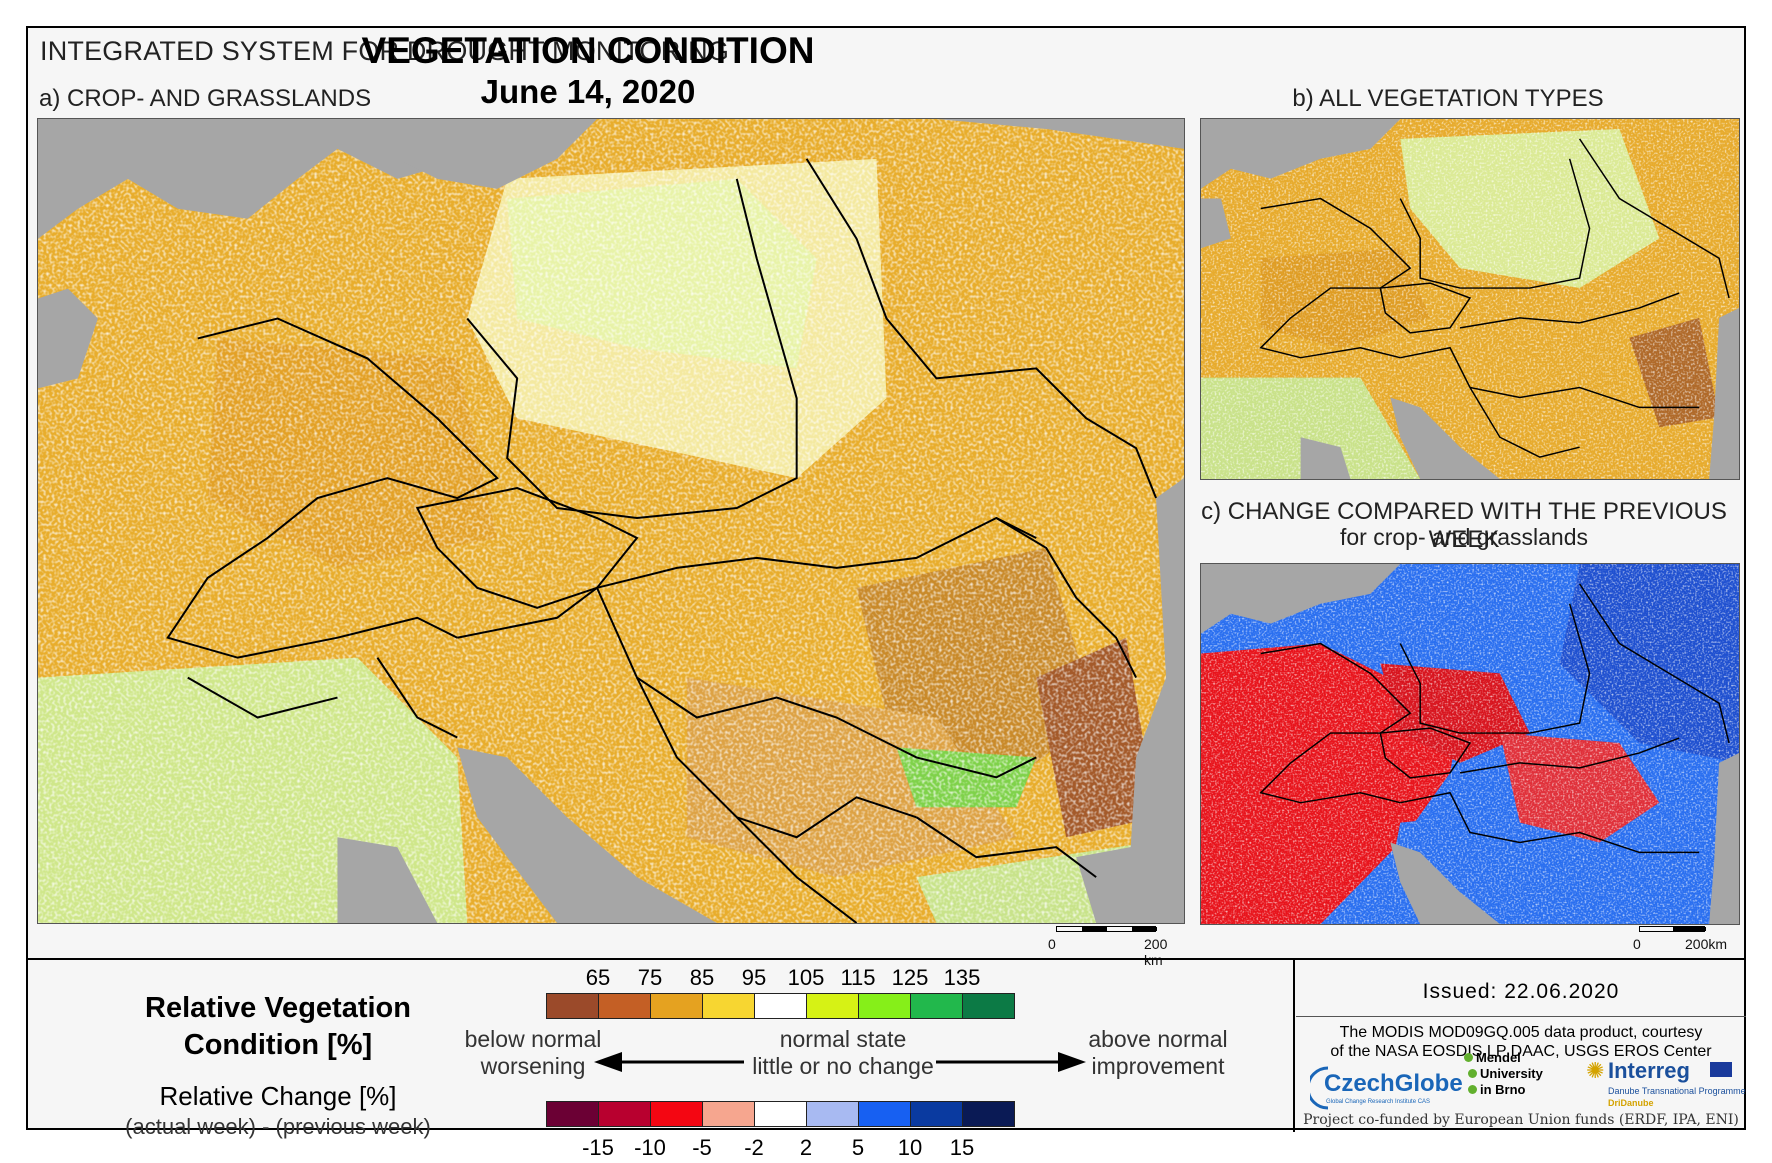 This screenshot has height=1163, width=1772. I want to click on czechglobe-subtext: Global Change Research Institute CAS, so click(1378, 1102).